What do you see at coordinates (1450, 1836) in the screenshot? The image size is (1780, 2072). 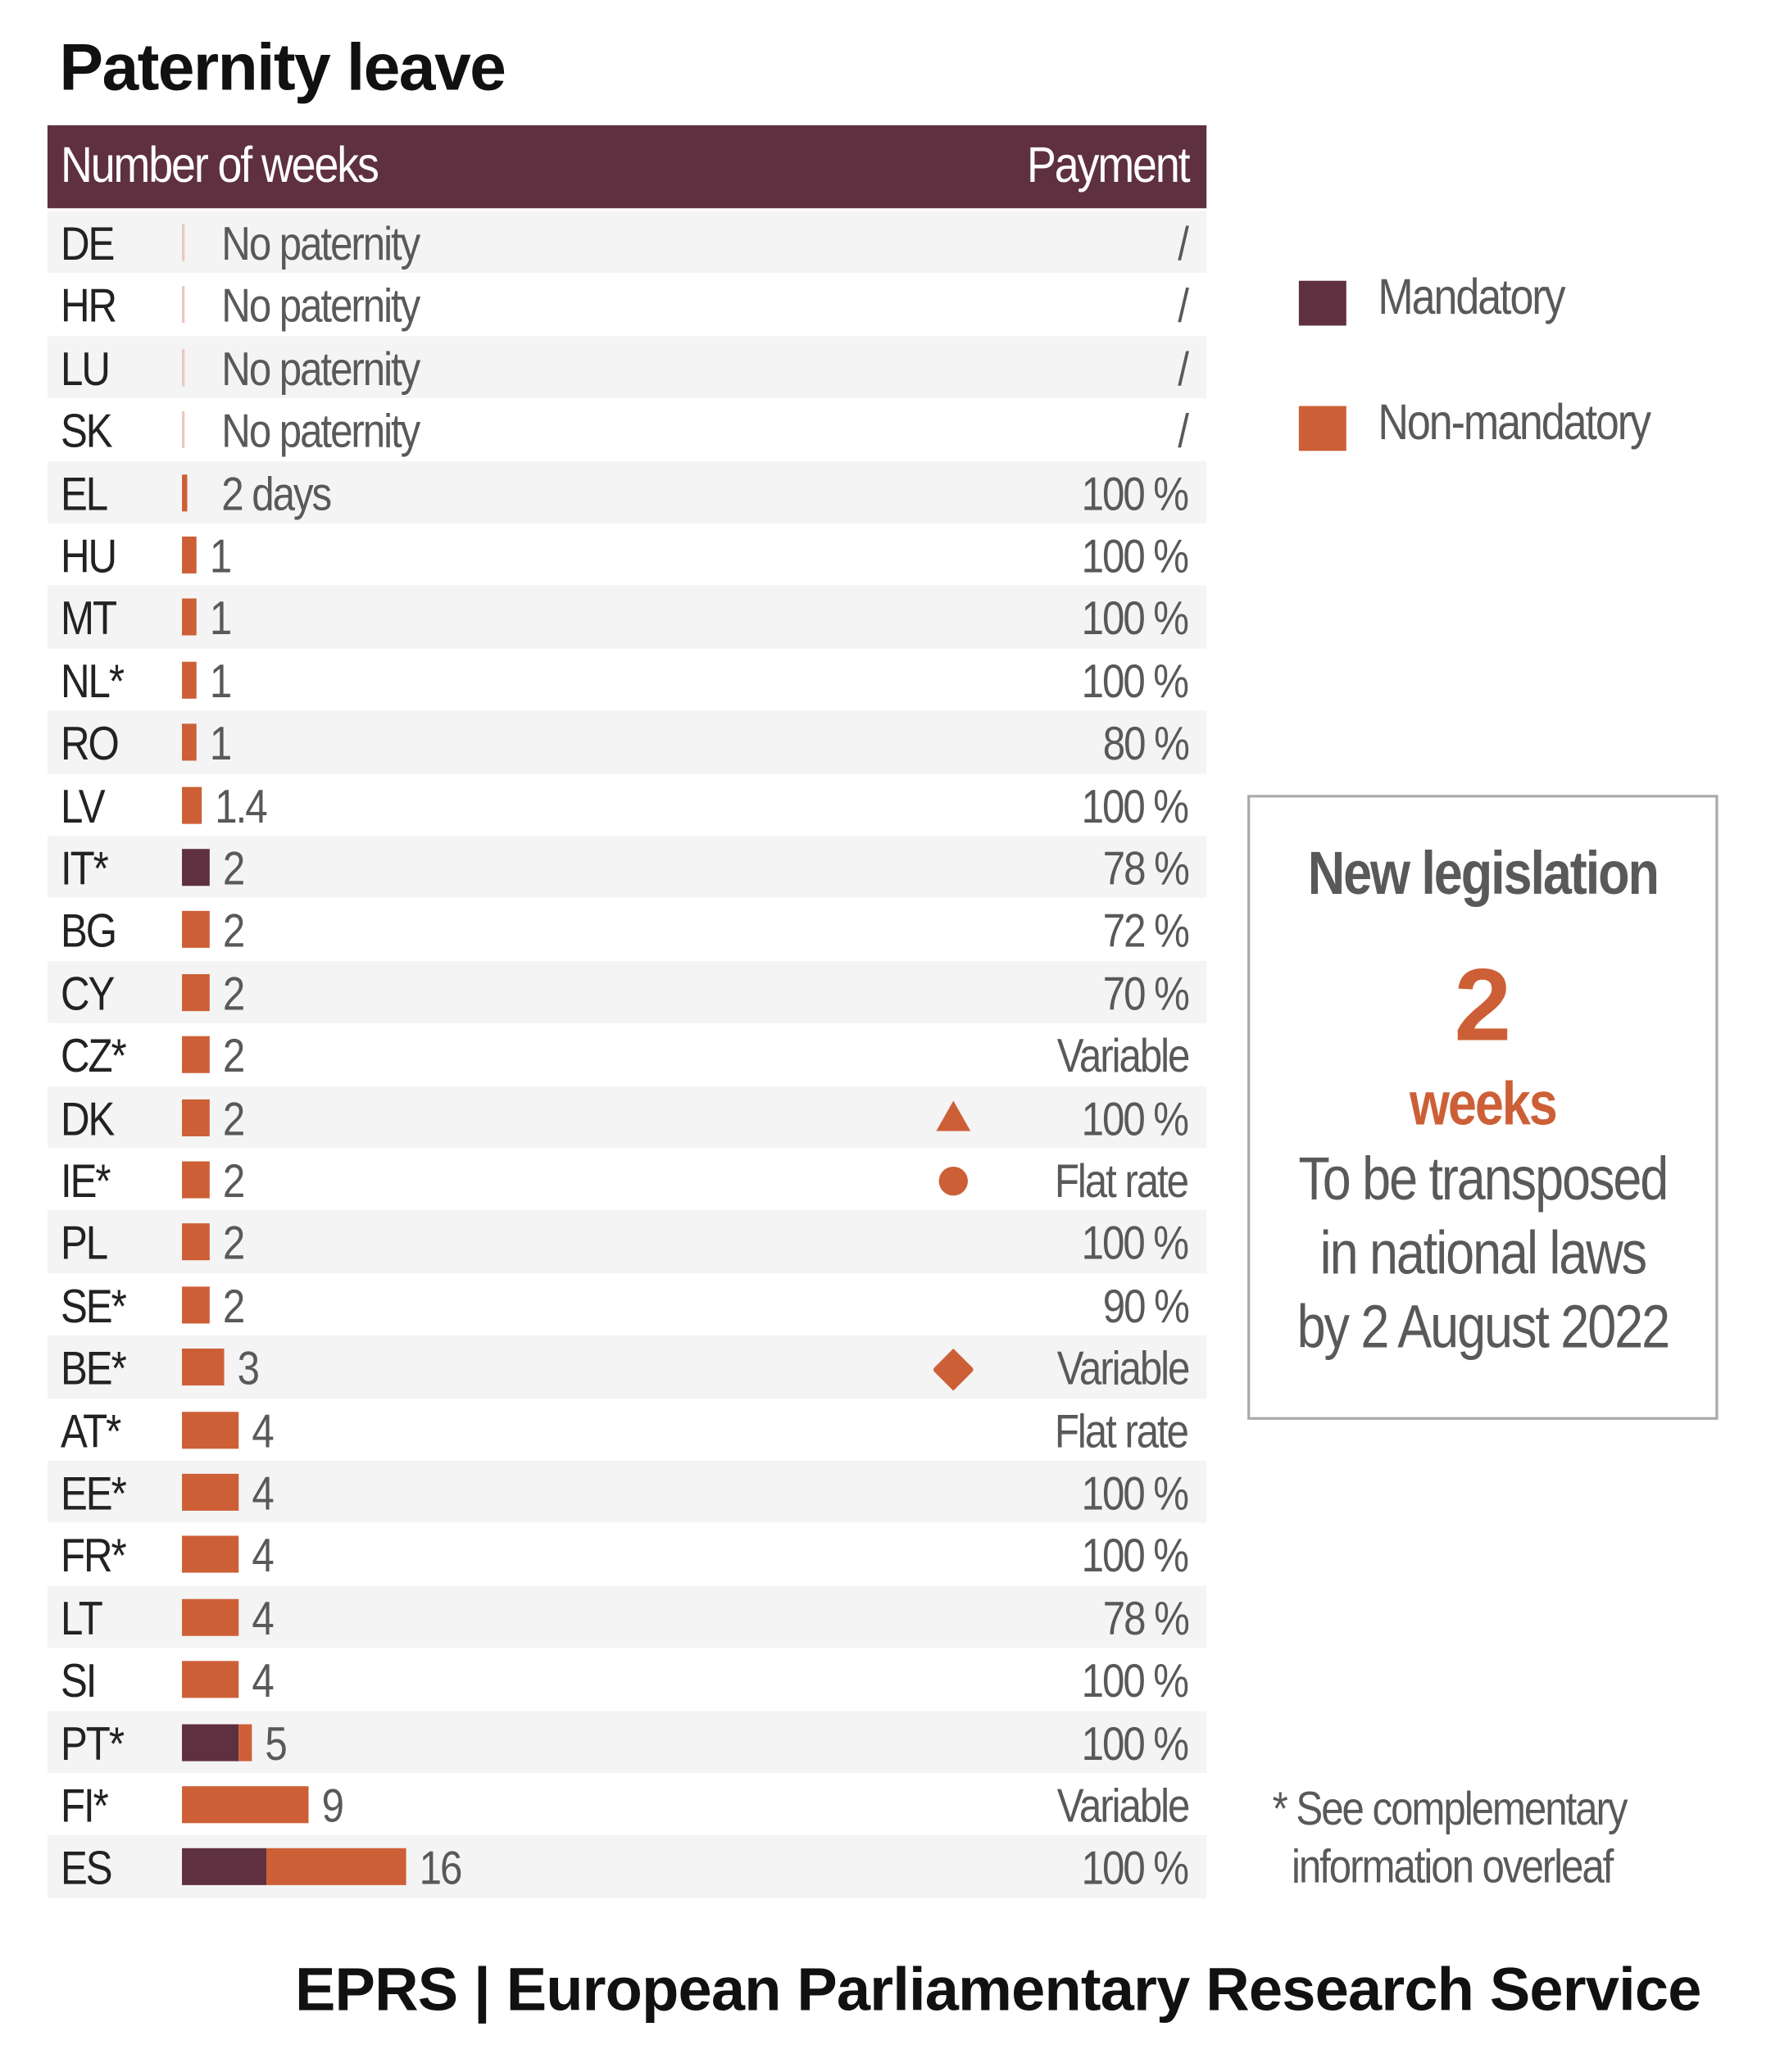 I see `footnote: * See complementary information overleaf` at bounding box center [1450, 1836].